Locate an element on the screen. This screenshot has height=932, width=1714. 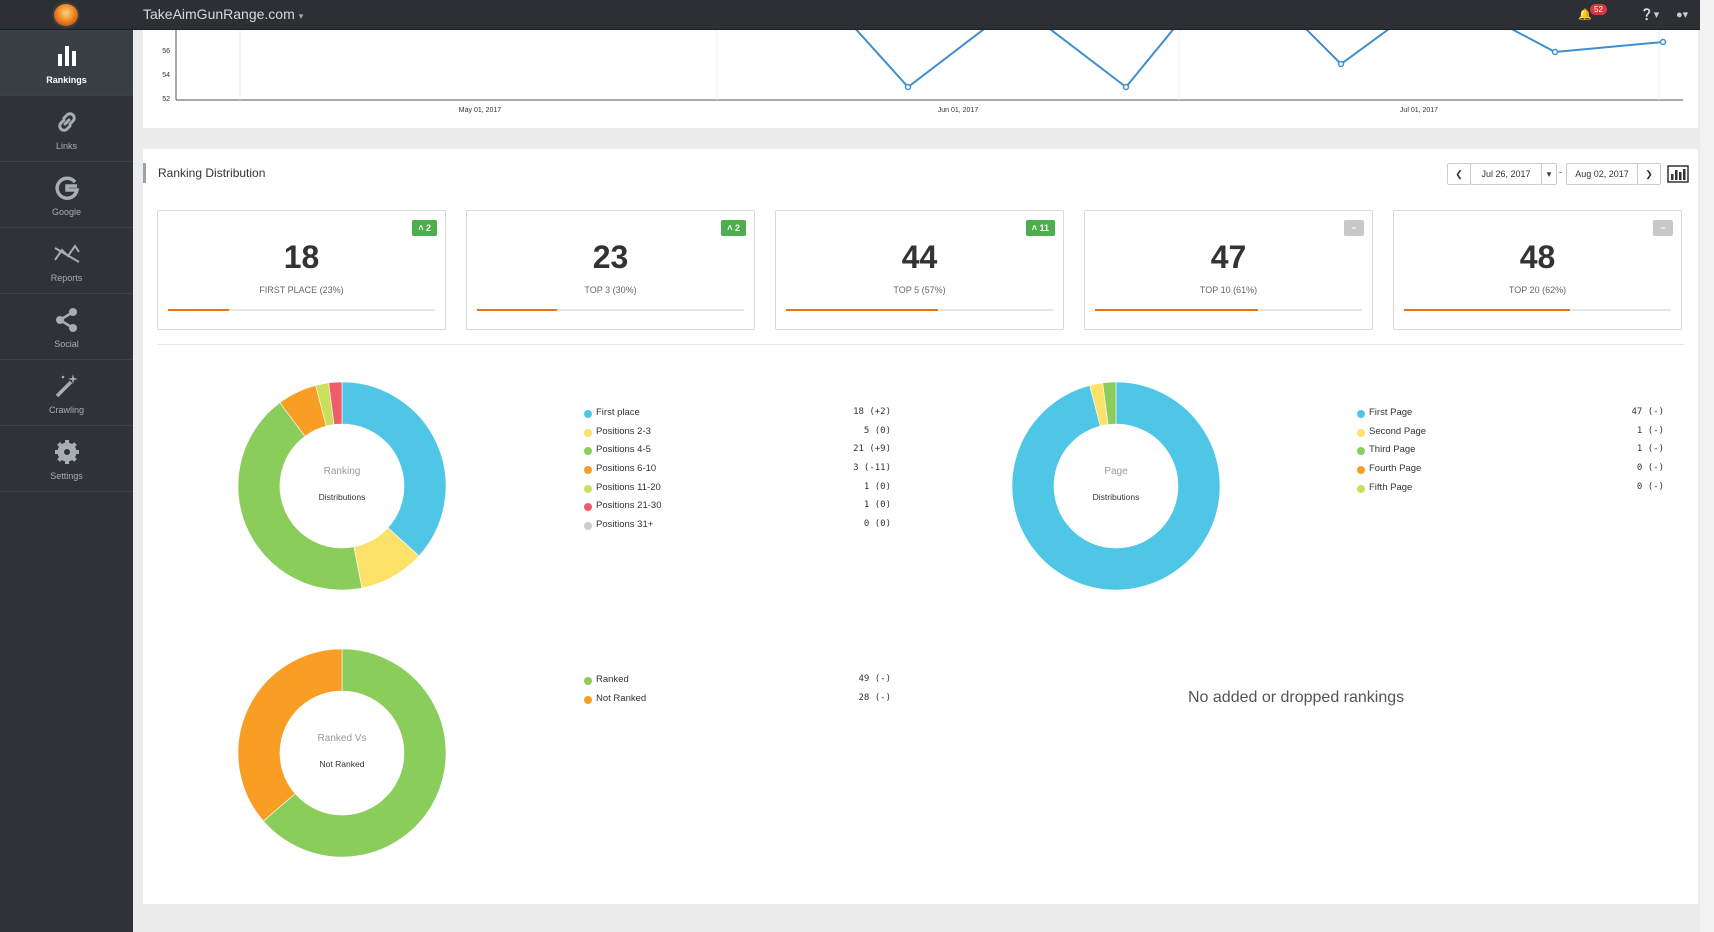
legend-value: 3 (-11) is located at coordinates (872, 468).